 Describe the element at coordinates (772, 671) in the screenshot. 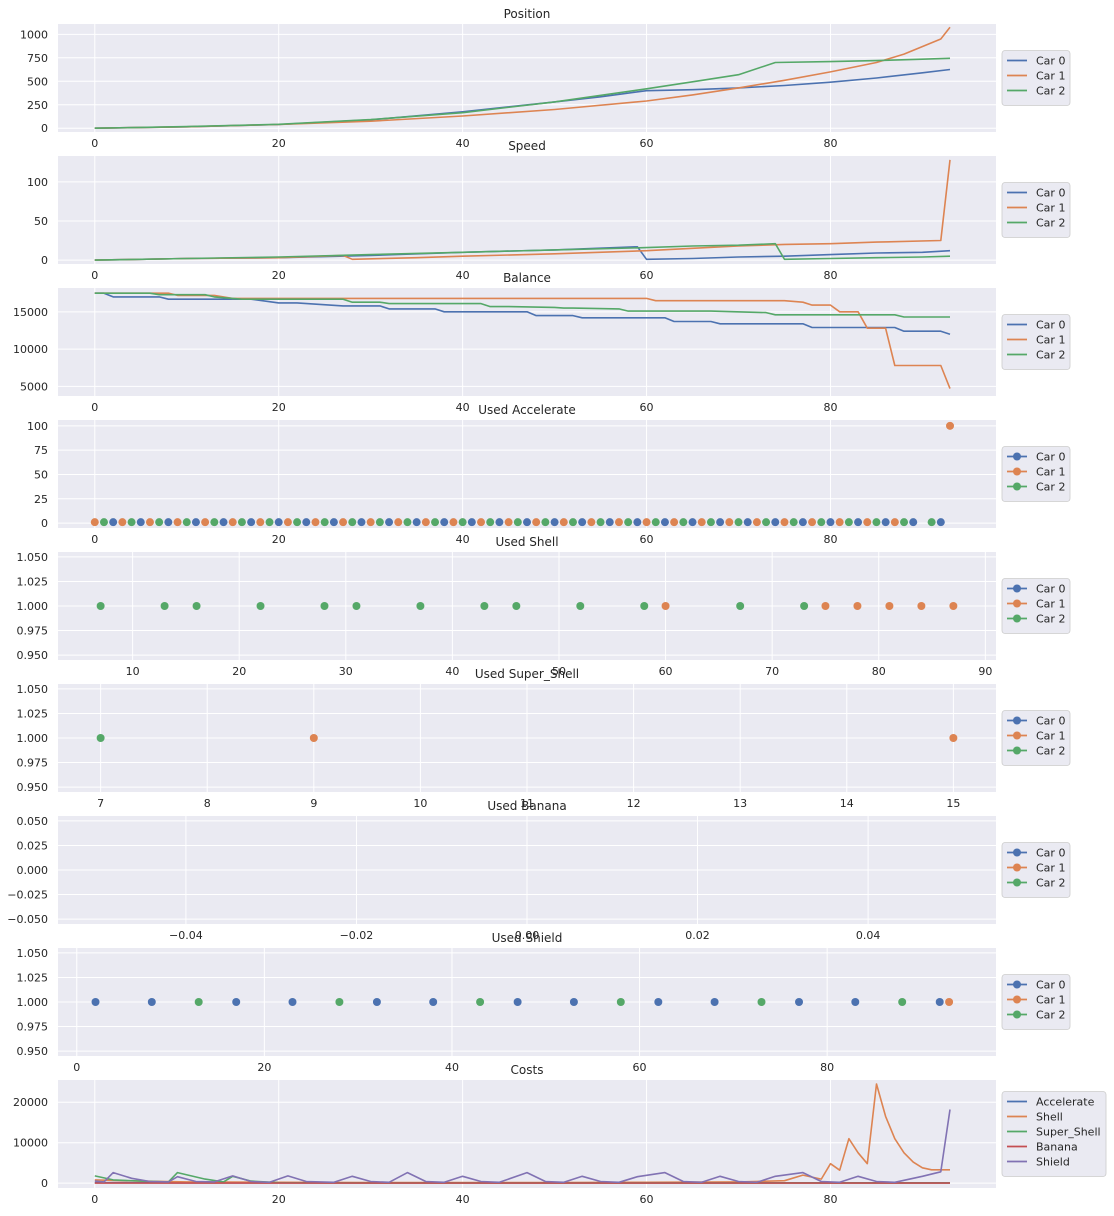

I see `x-tick-label: 70` at that location.